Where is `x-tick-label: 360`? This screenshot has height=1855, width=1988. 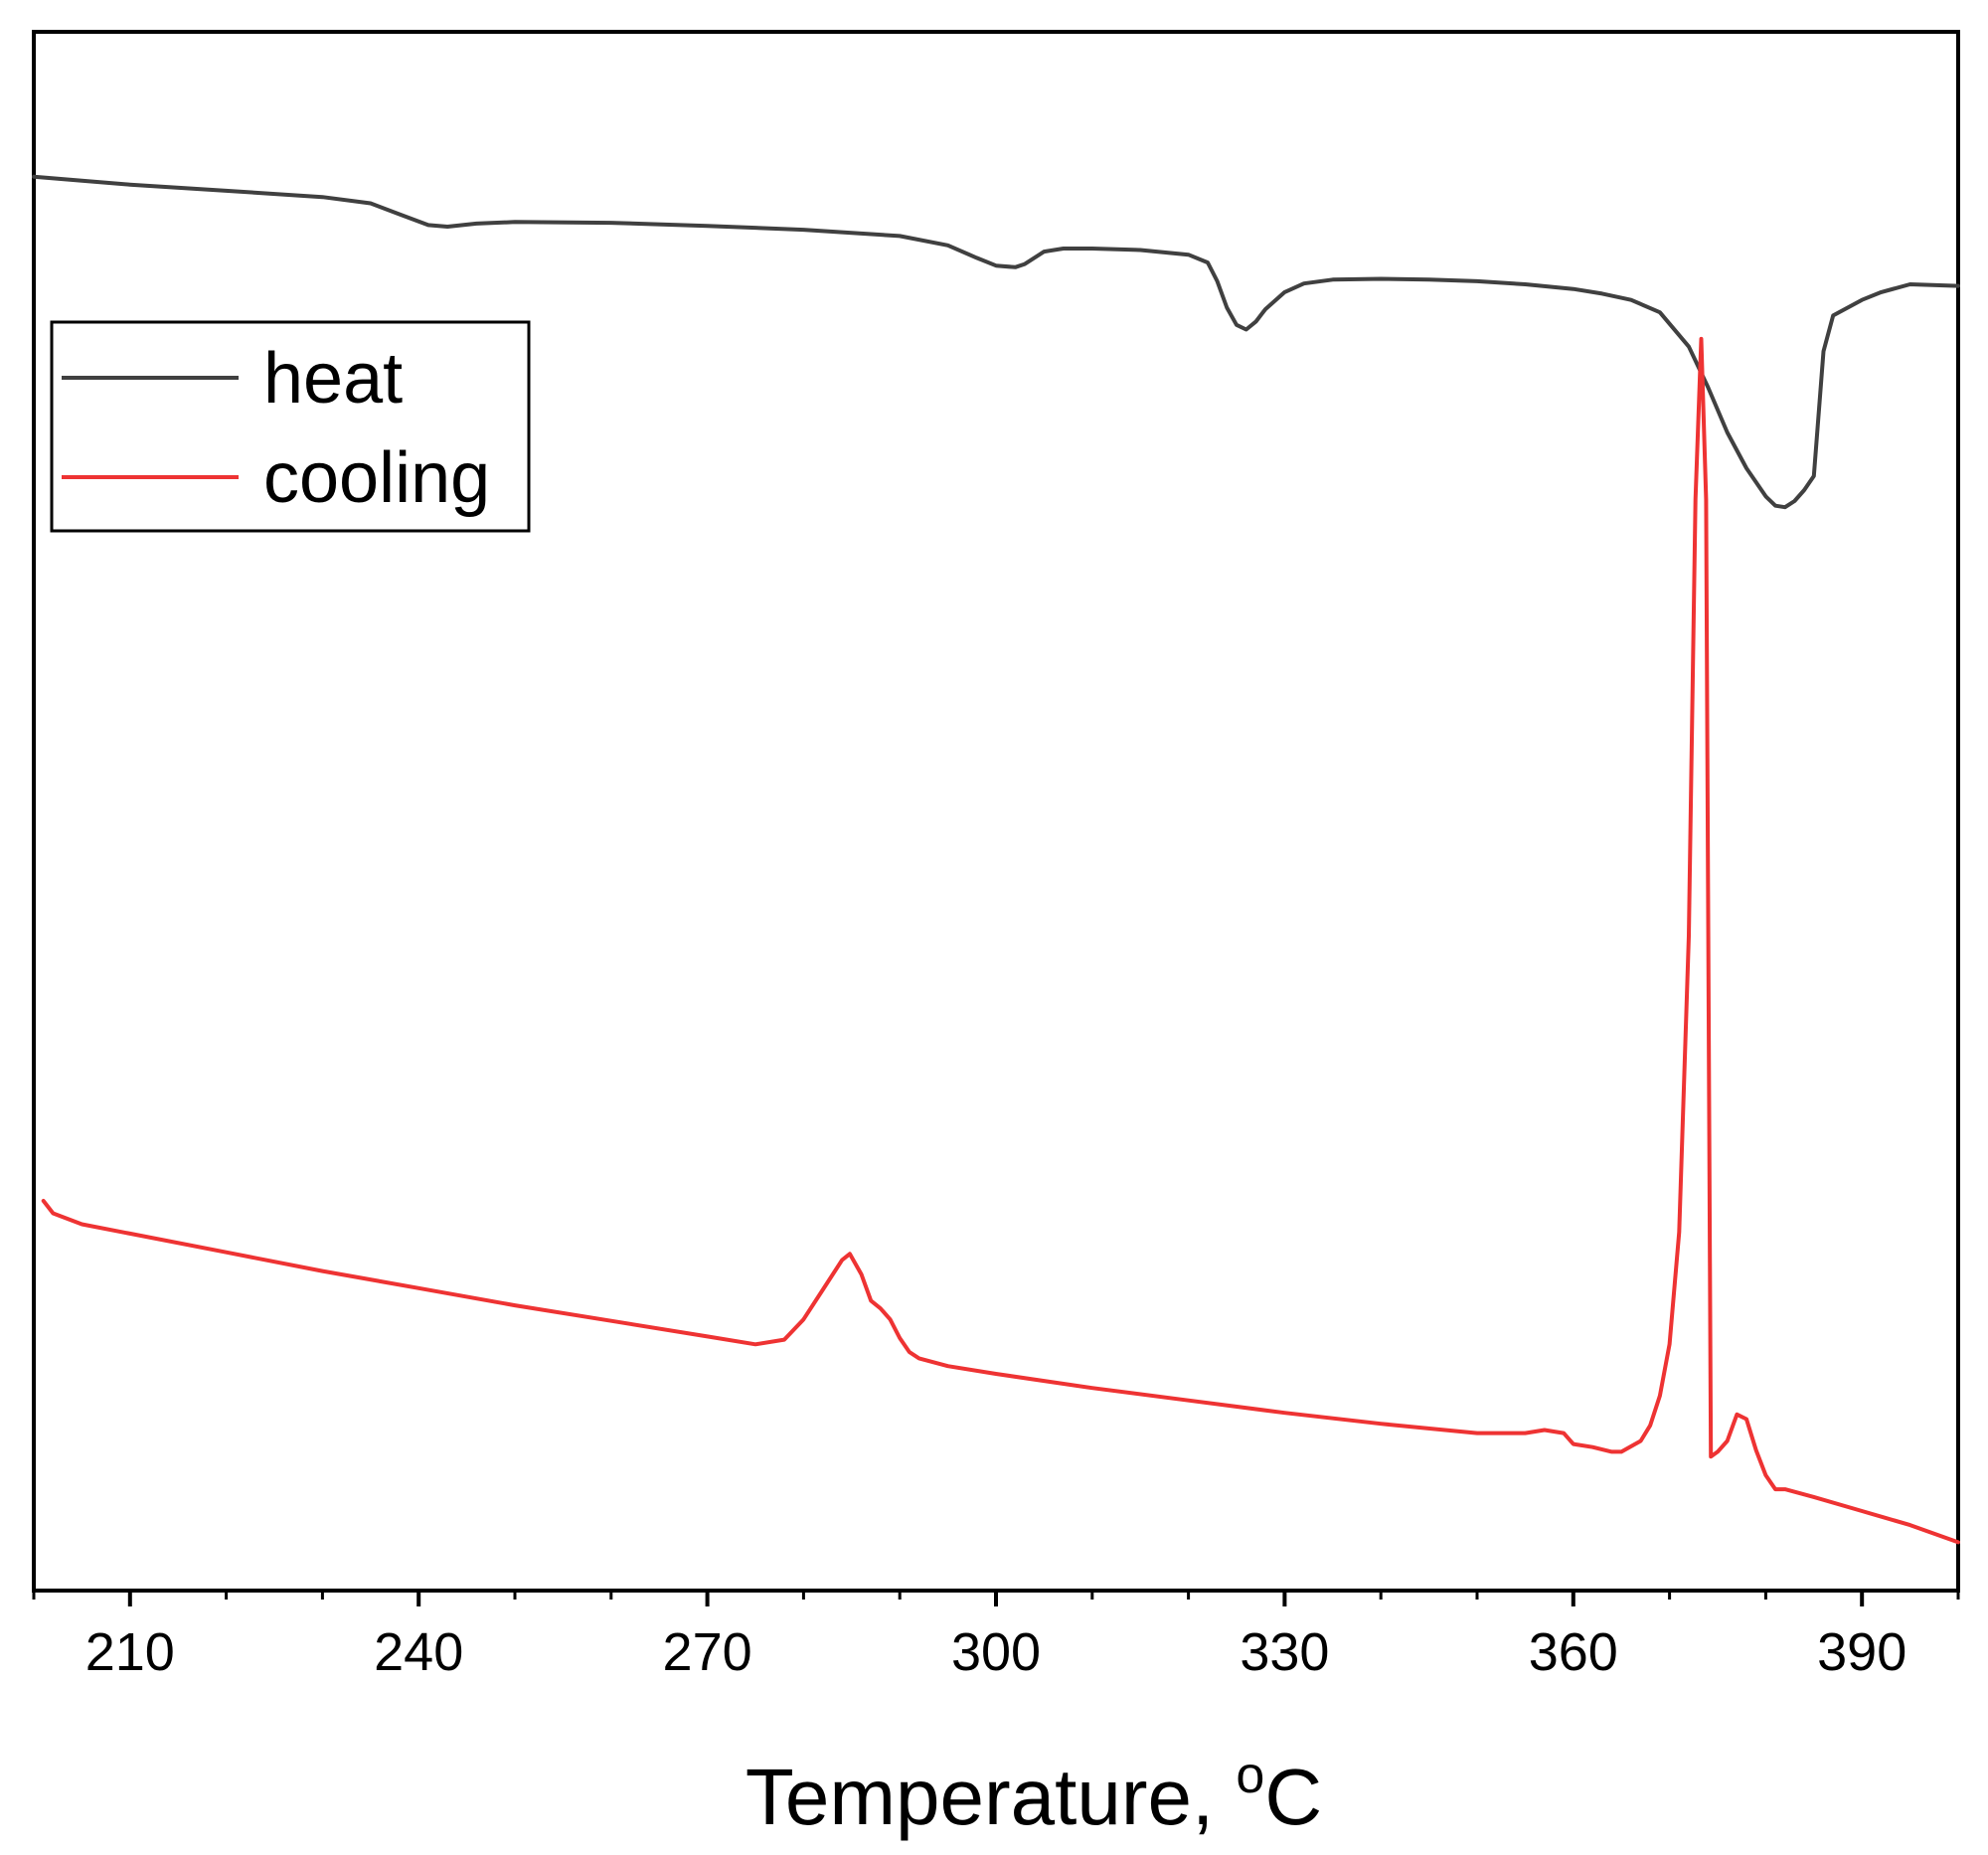
x-tick-label: 360 is located at coordinates (1573, 1652).